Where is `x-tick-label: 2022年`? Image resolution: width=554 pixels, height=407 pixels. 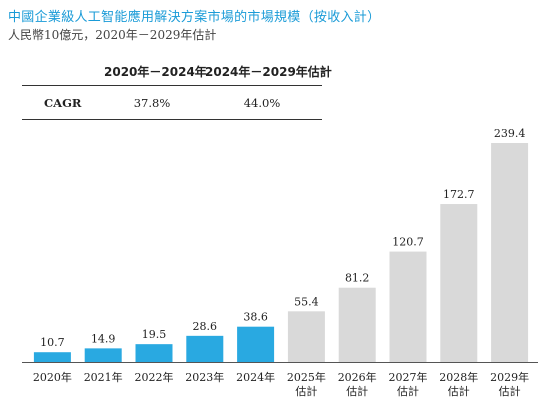
x-tick-label: 2022年 is located at coordinates (154, 377).